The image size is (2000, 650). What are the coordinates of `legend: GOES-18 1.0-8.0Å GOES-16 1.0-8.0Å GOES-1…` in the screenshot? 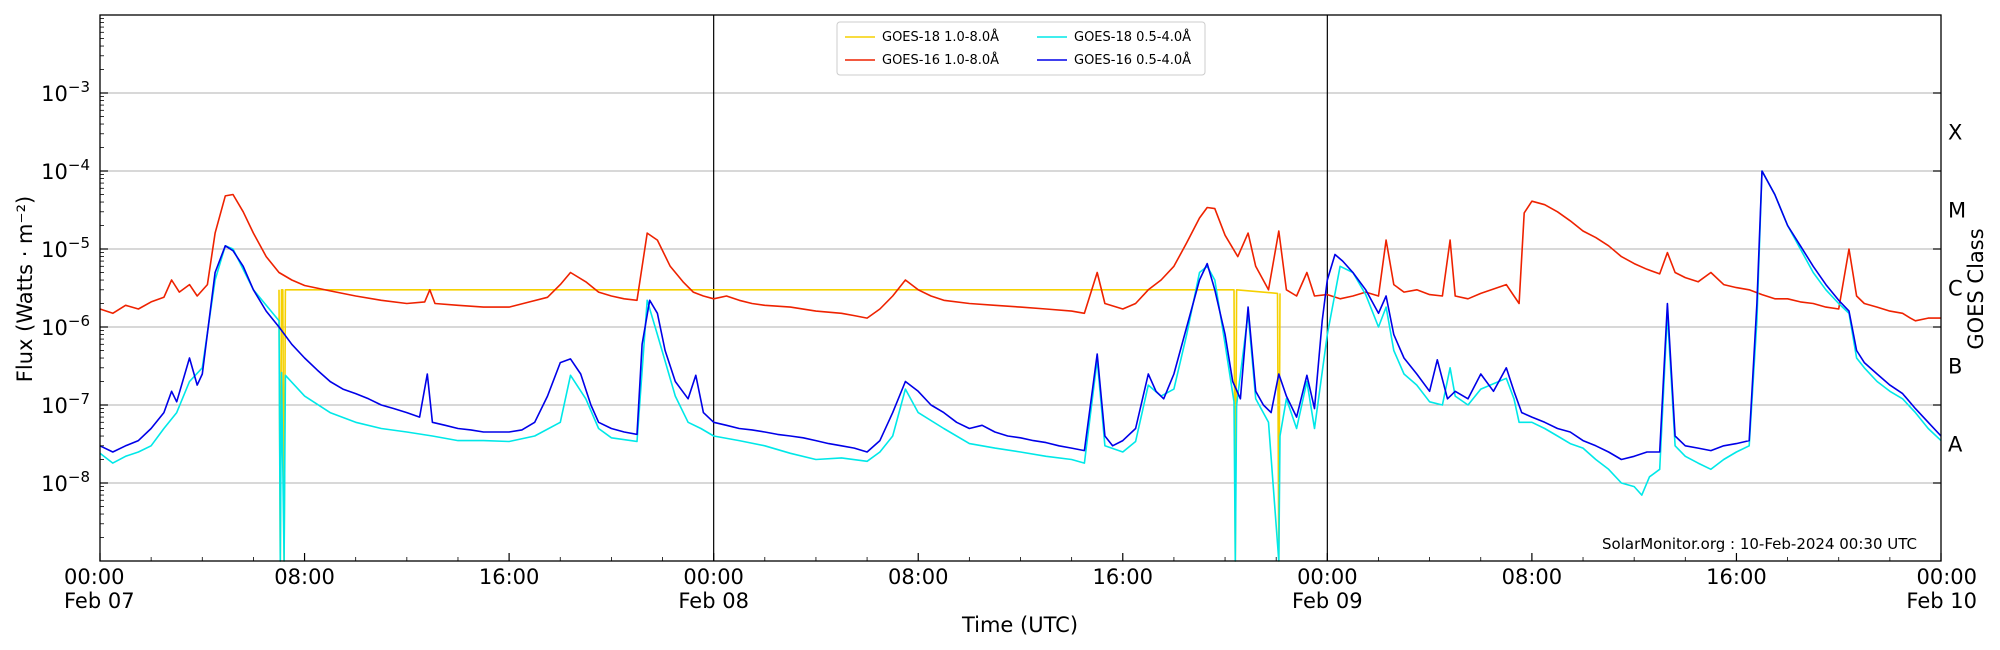 It's located at (1021, 48).